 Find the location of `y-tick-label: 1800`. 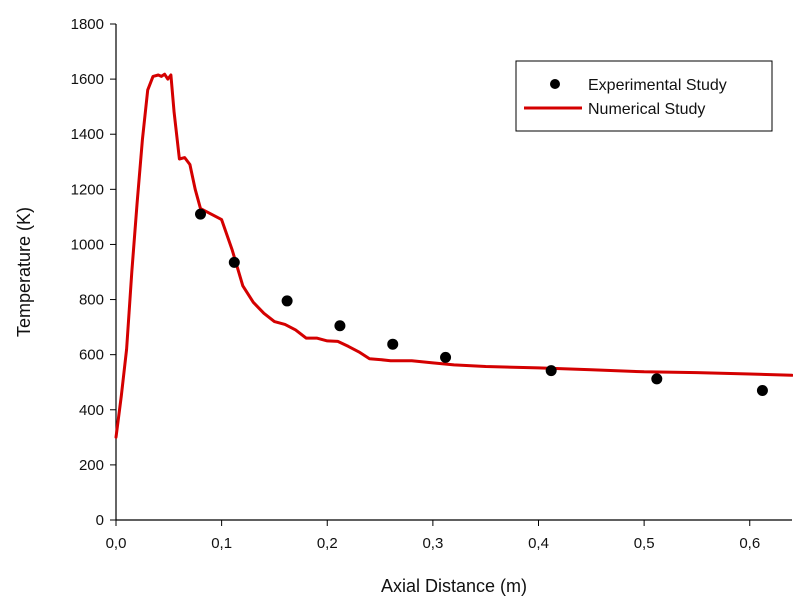

y-tick-label: 1800 is located at coordinates (87, 24).